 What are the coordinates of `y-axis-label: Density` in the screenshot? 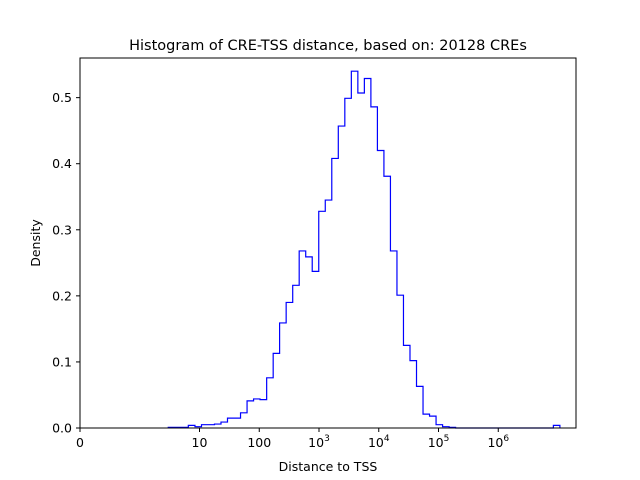 It's located at (35, 243).